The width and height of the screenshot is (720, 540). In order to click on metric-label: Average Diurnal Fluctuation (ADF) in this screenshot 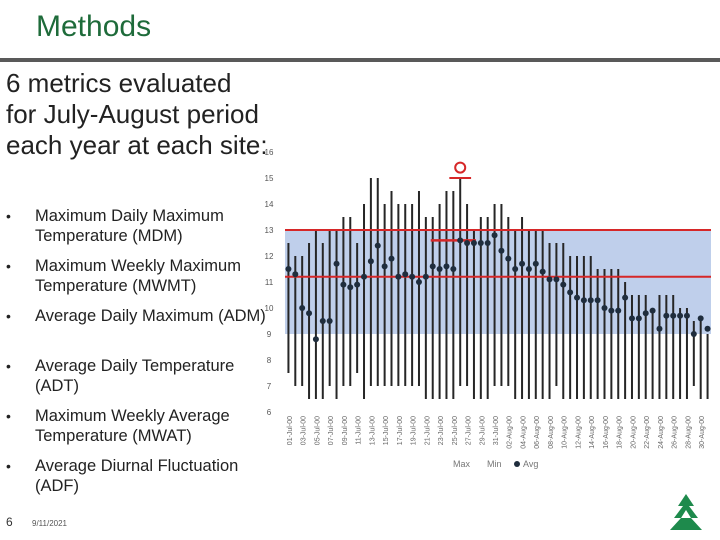, I will do `click(137, 476)`.